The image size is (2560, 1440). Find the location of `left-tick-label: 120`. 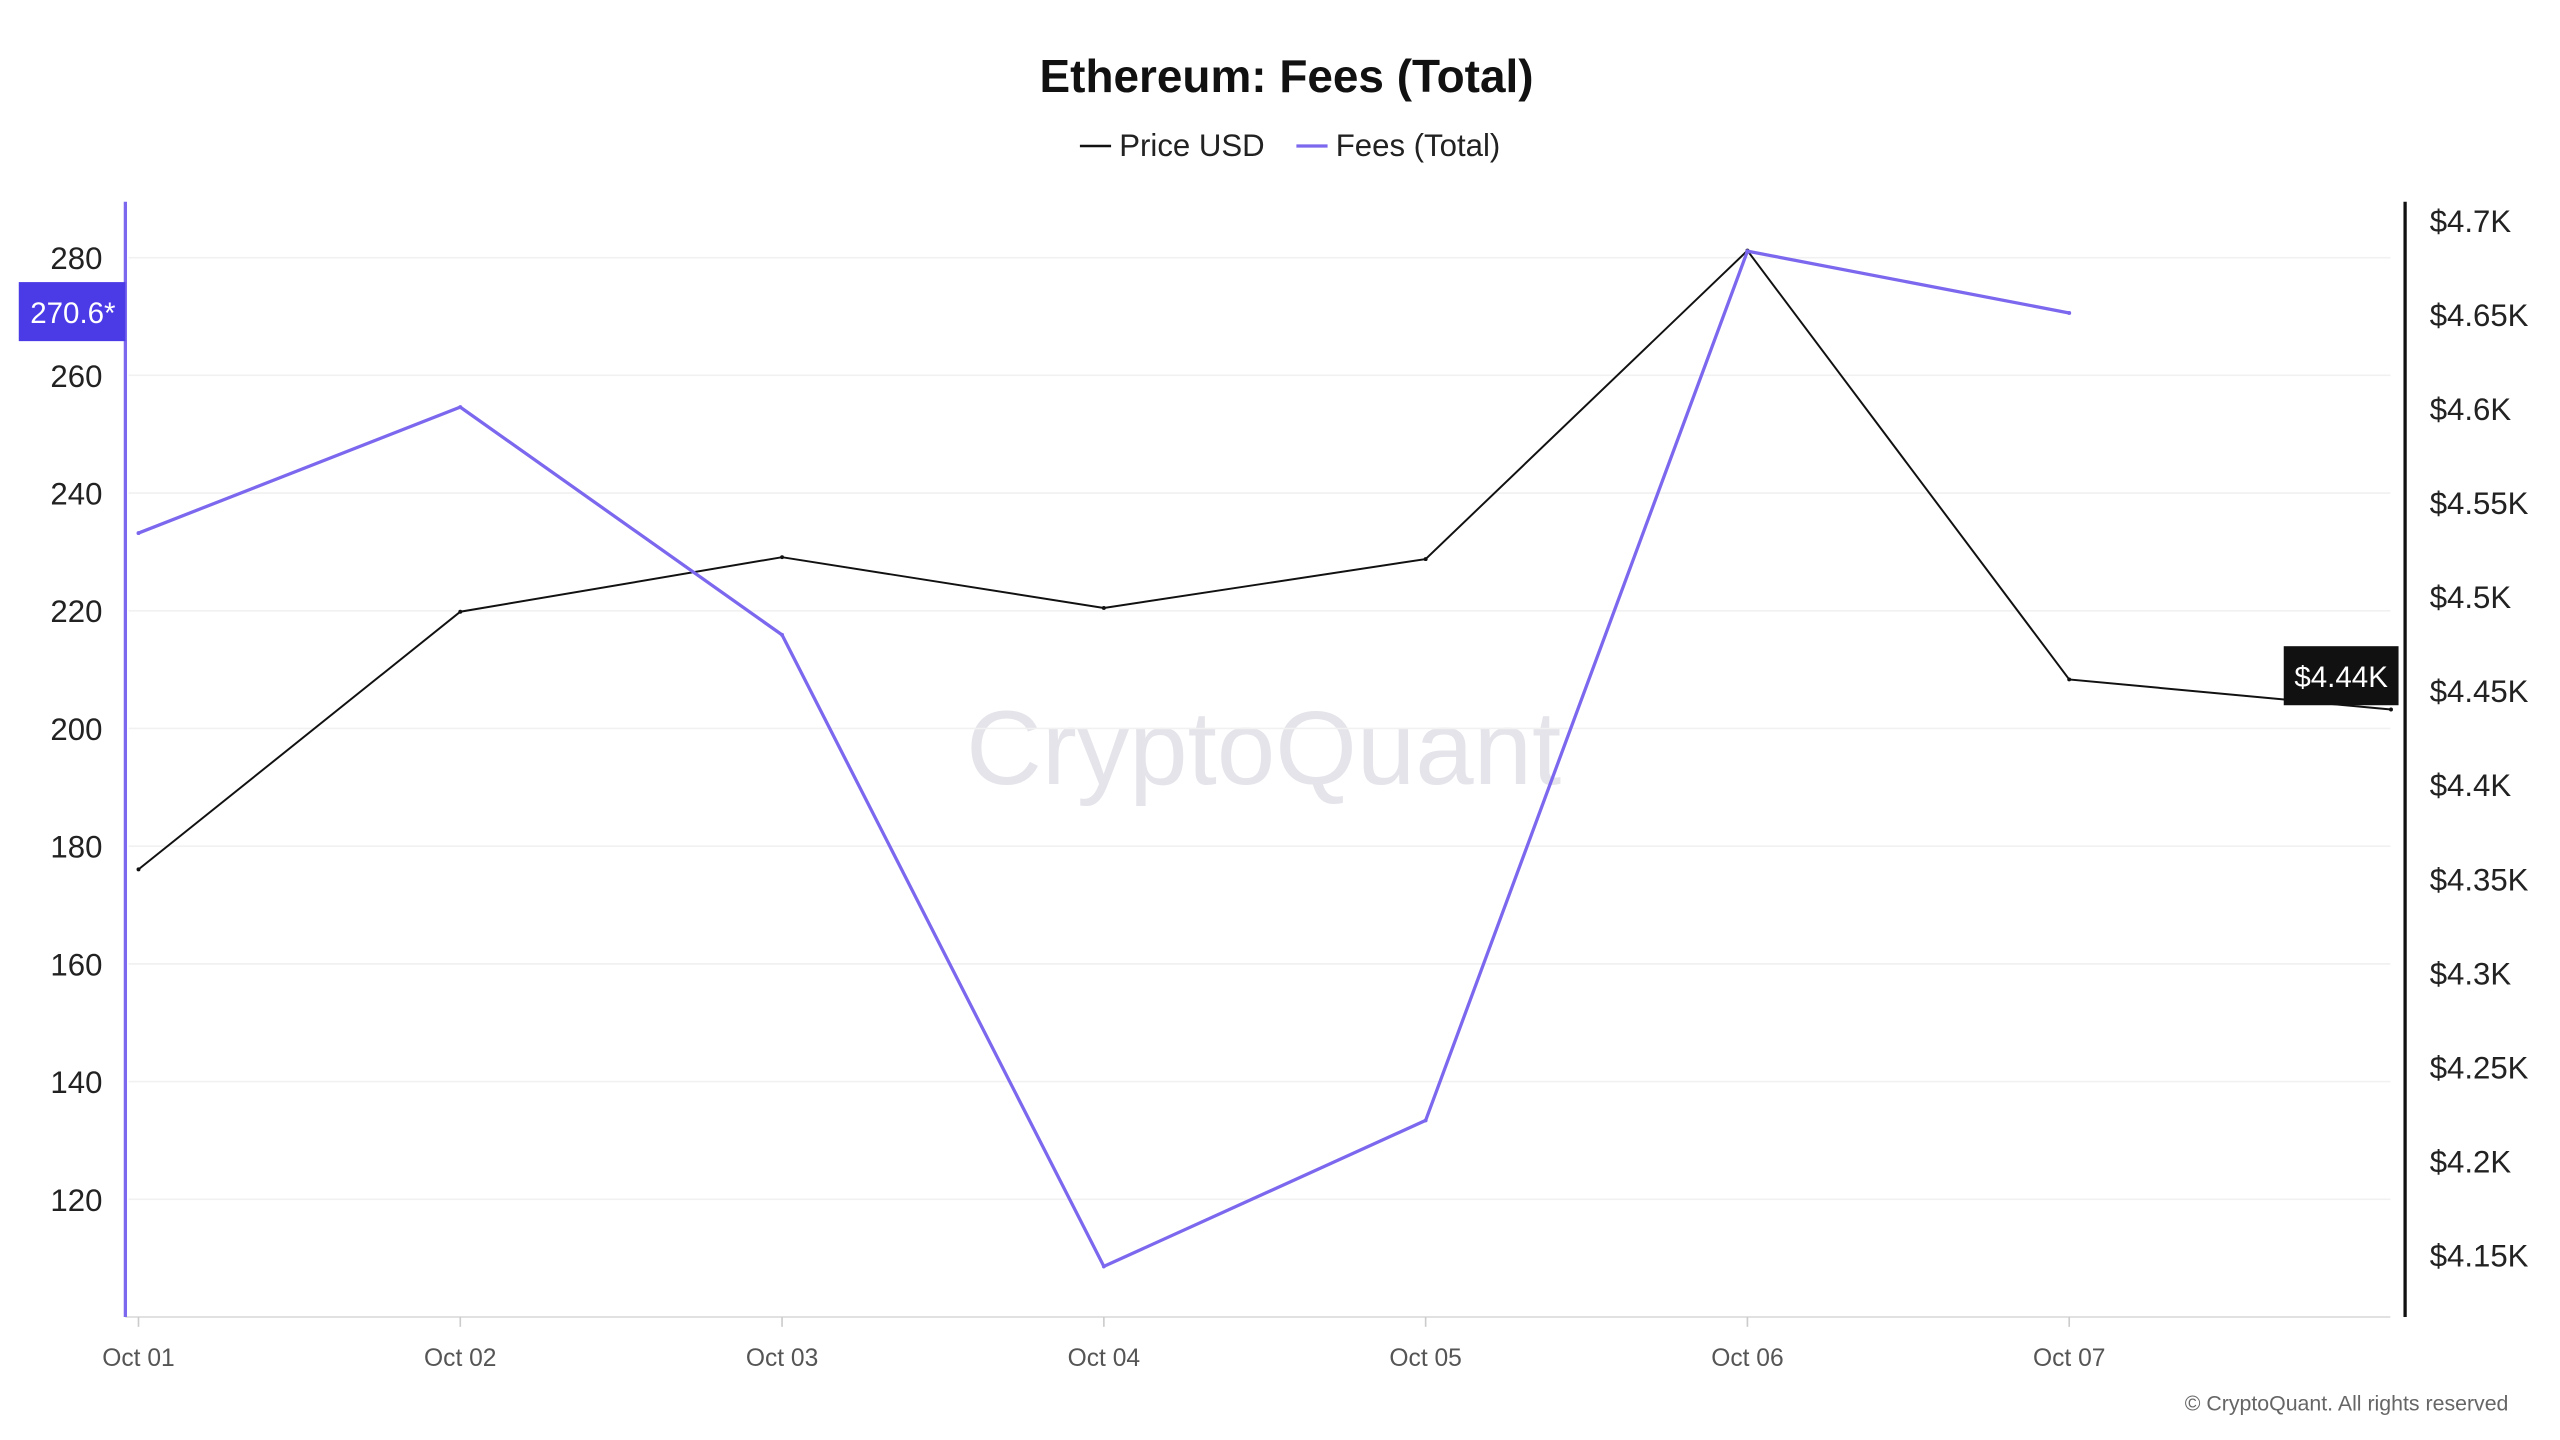

left-tick-label: 120 is located at coordinates (76, 1200).